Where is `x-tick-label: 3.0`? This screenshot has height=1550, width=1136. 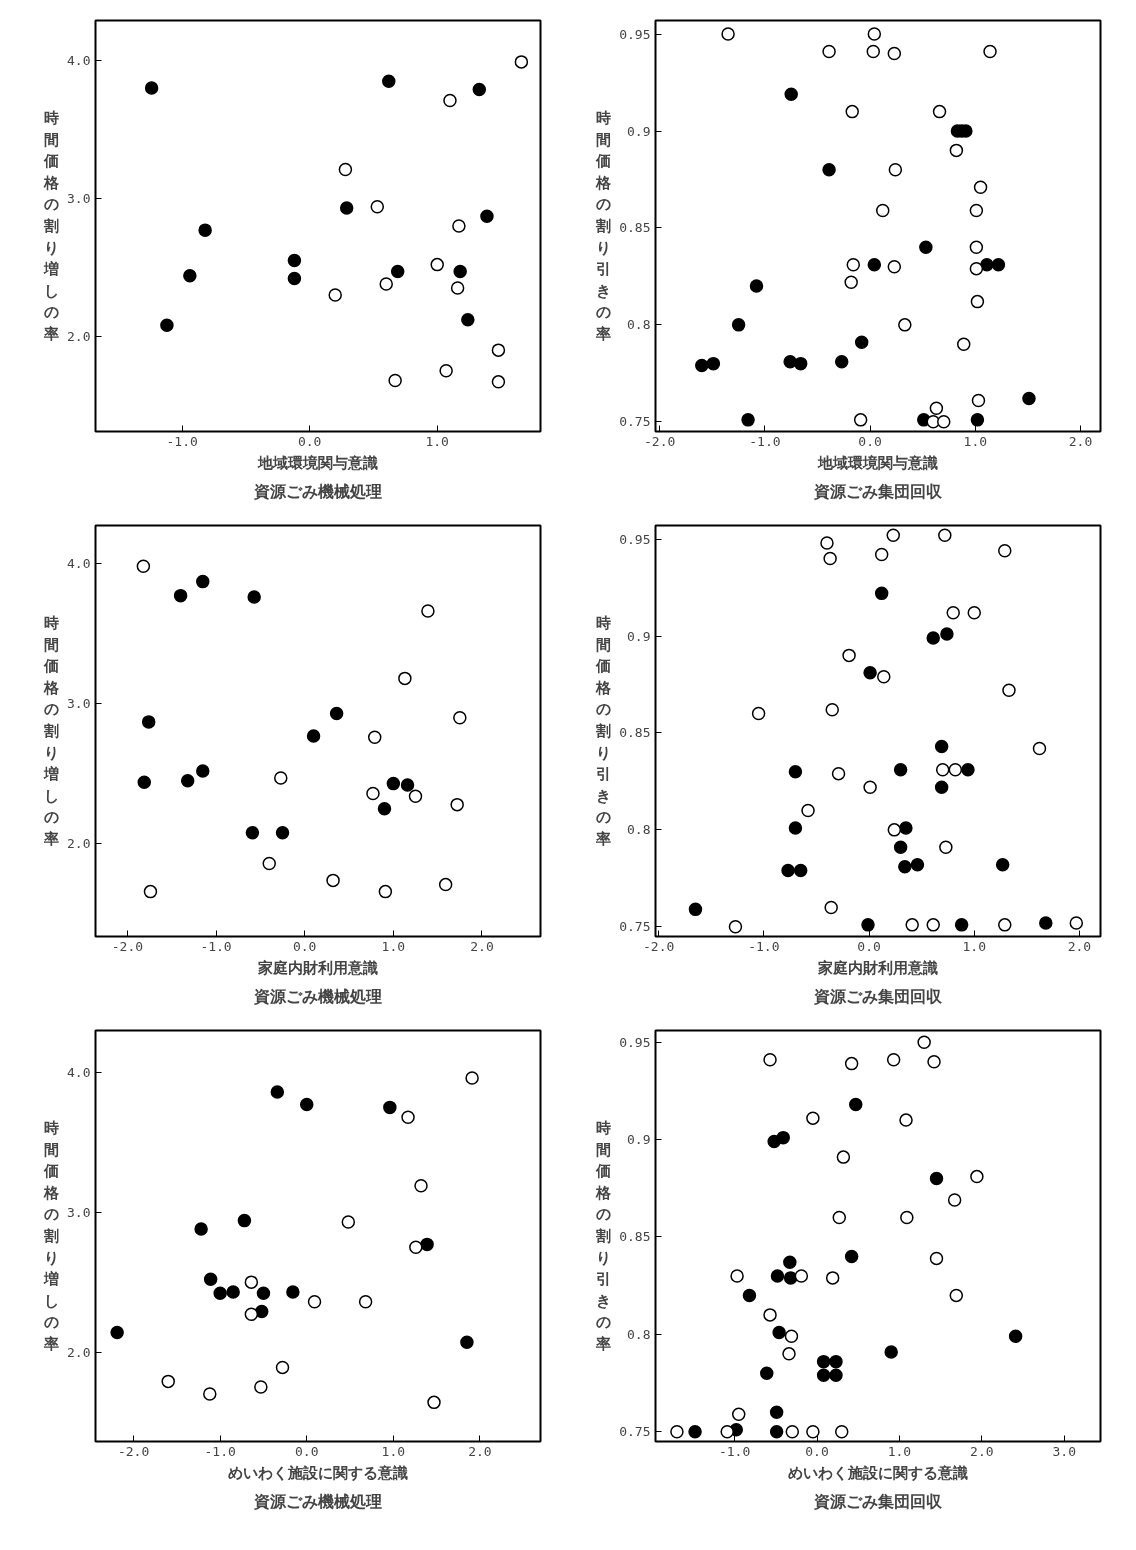 x-tick-label: 3.0 is located at coordinates (1064, 1451).